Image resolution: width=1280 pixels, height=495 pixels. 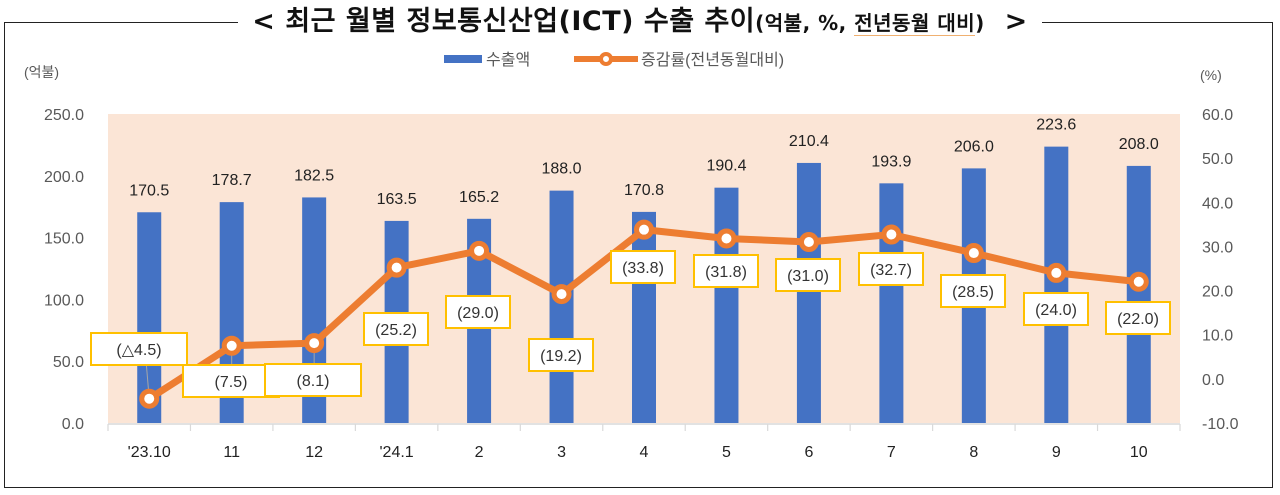 I want to click on growth-rate-label: (△4.5), so click(x=138, y=350).